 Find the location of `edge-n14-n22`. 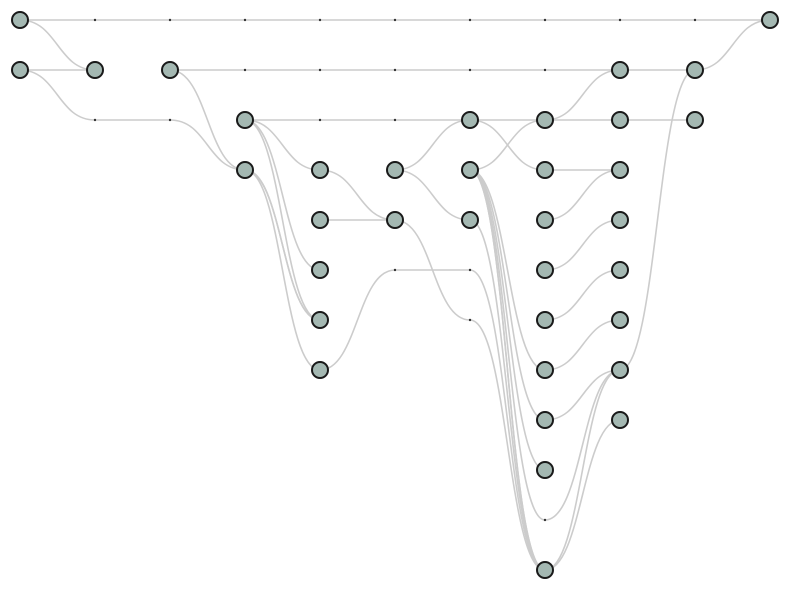

edge-n14-n22 is located at coordinates (507, 295).